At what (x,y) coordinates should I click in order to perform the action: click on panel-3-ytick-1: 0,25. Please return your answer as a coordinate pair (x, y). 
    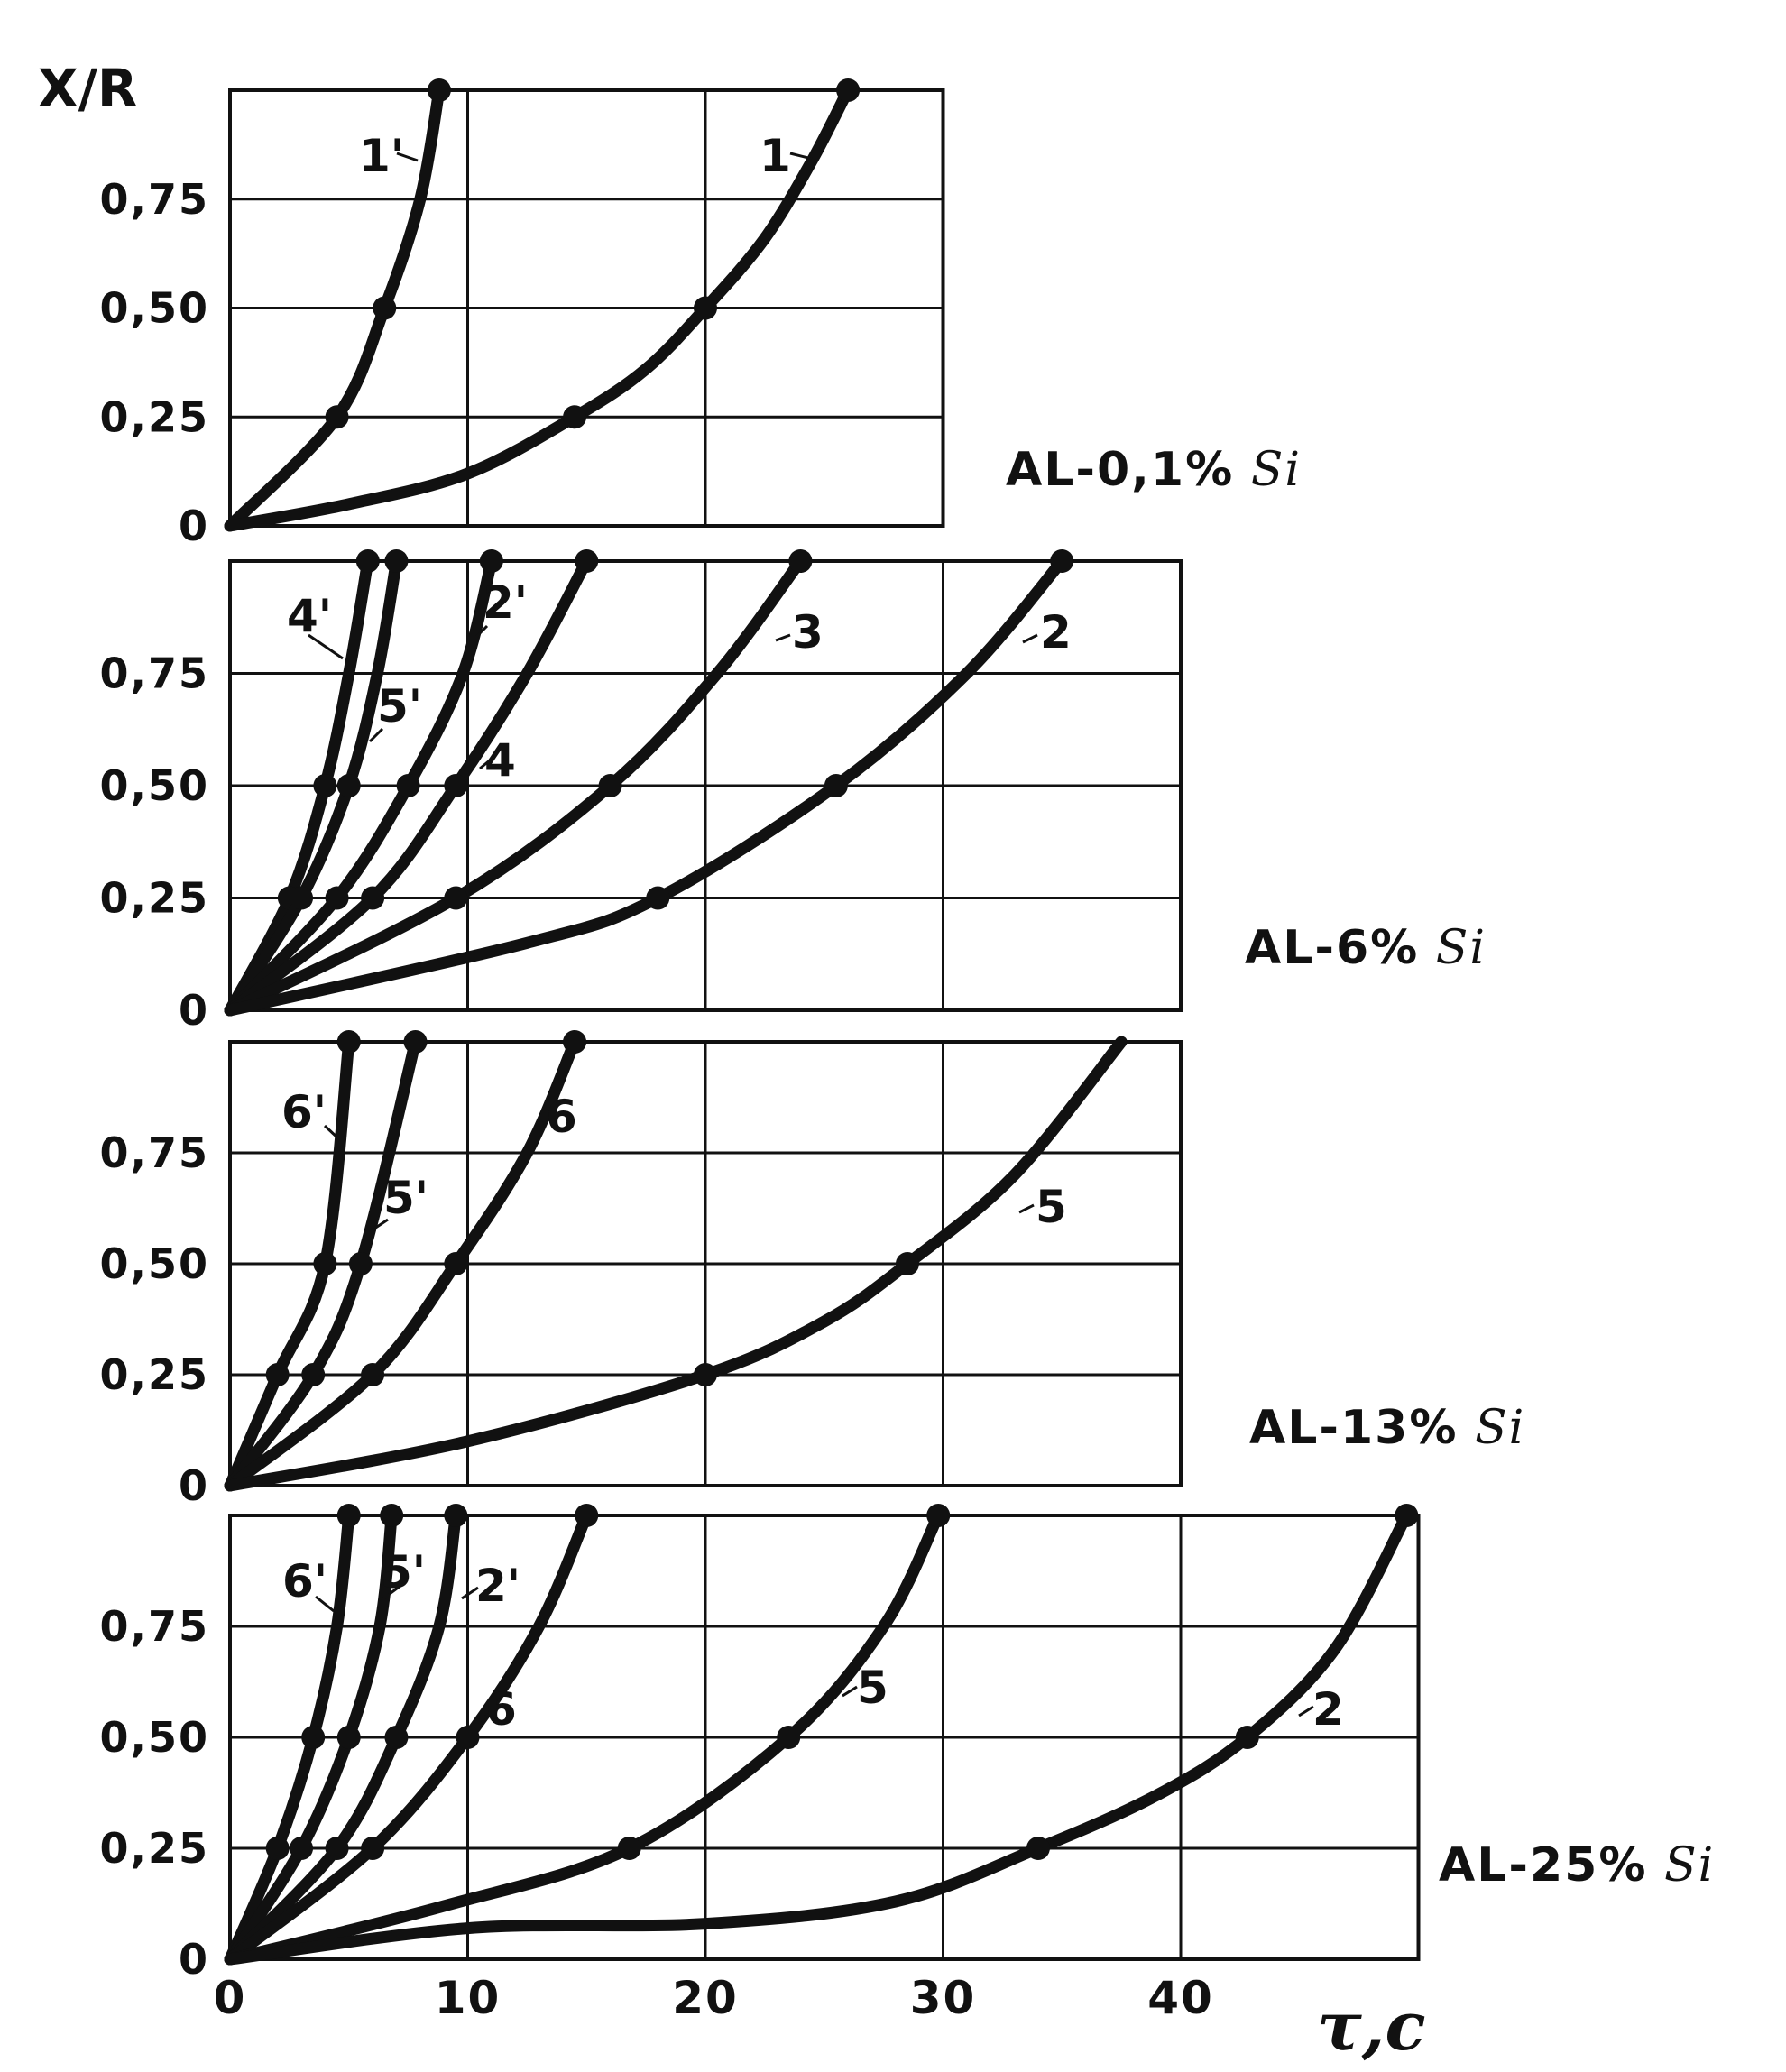
    Looking at the image, I should click on (155, 1375).